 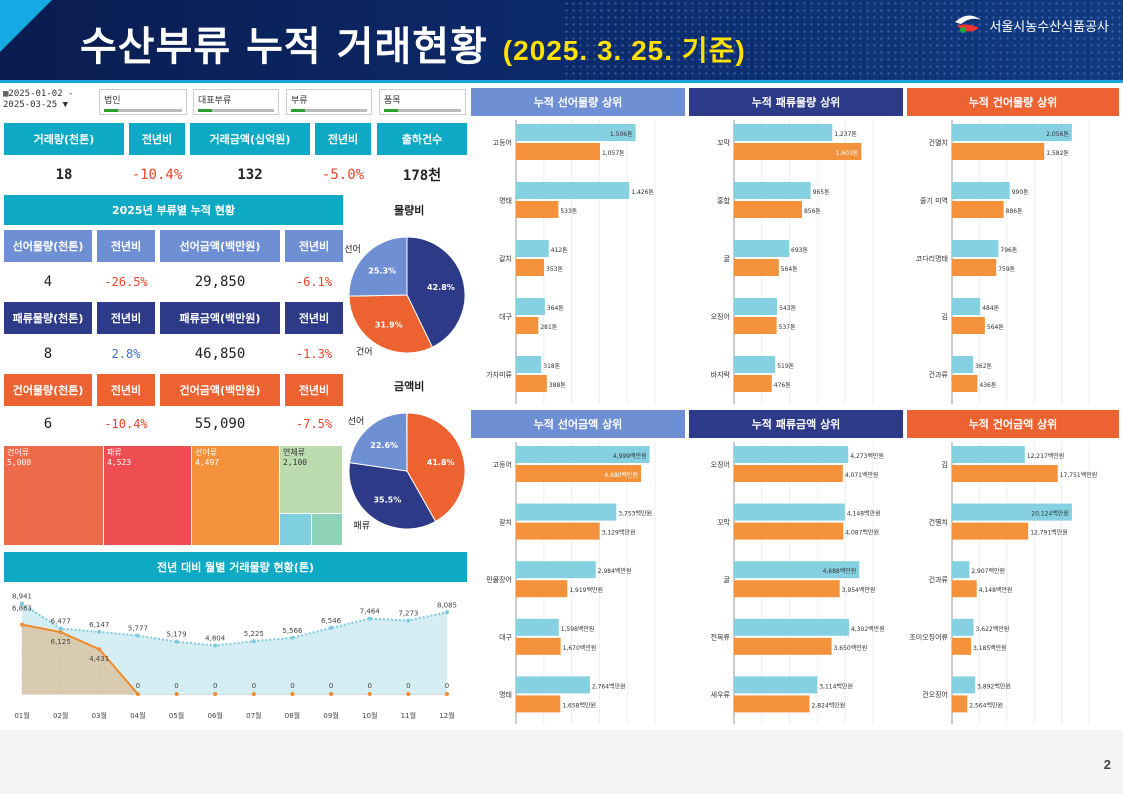 What do you see at coordinates (499, 374) in the screenshot?
I see `category-label: 가자미류` at bounding box center [499, 374].